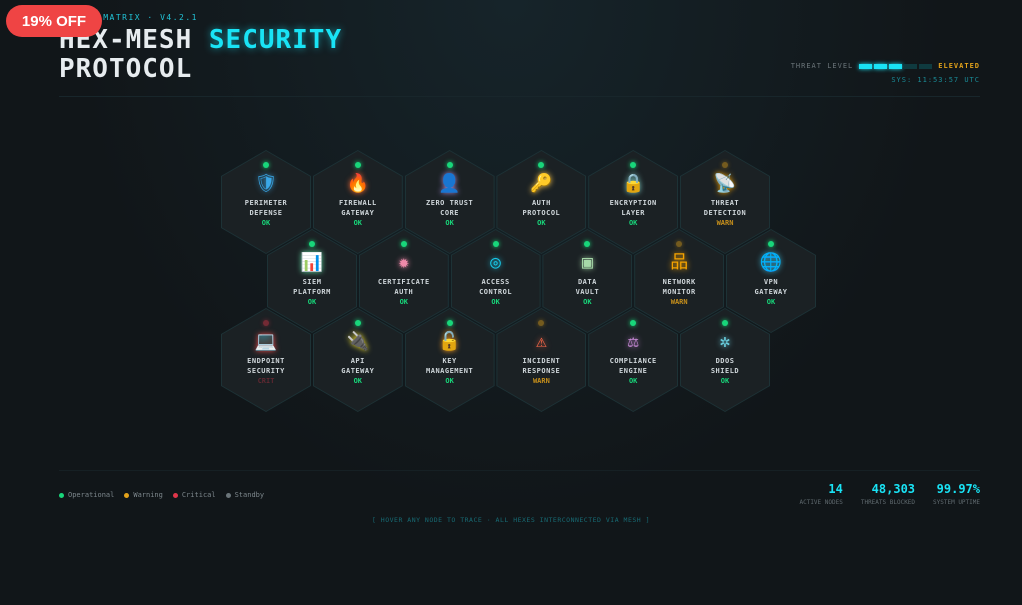 Image resolution: width=1022 pixels, height=605 pixels. I want to click on threat-level: THREAT LEVEL ELEVATED, so click(885, 66).